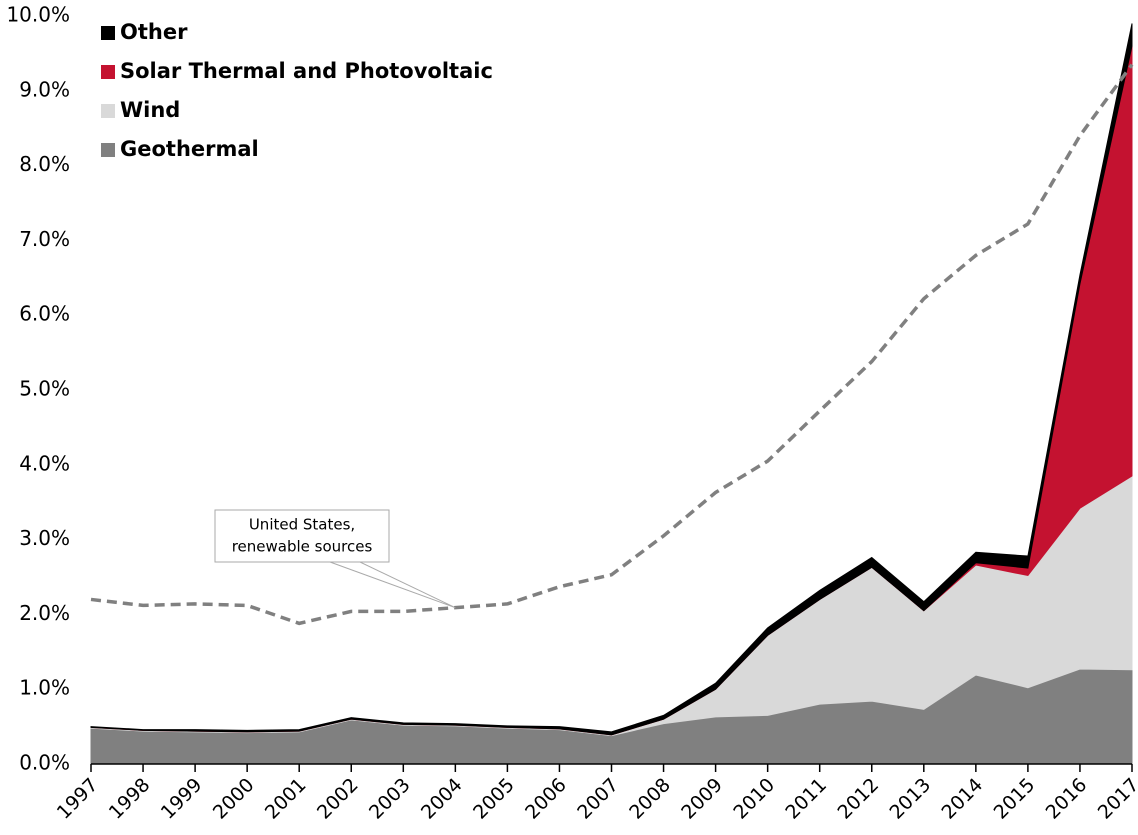  I want to click on y-tick-label: 3.0%, so click(44, 538).